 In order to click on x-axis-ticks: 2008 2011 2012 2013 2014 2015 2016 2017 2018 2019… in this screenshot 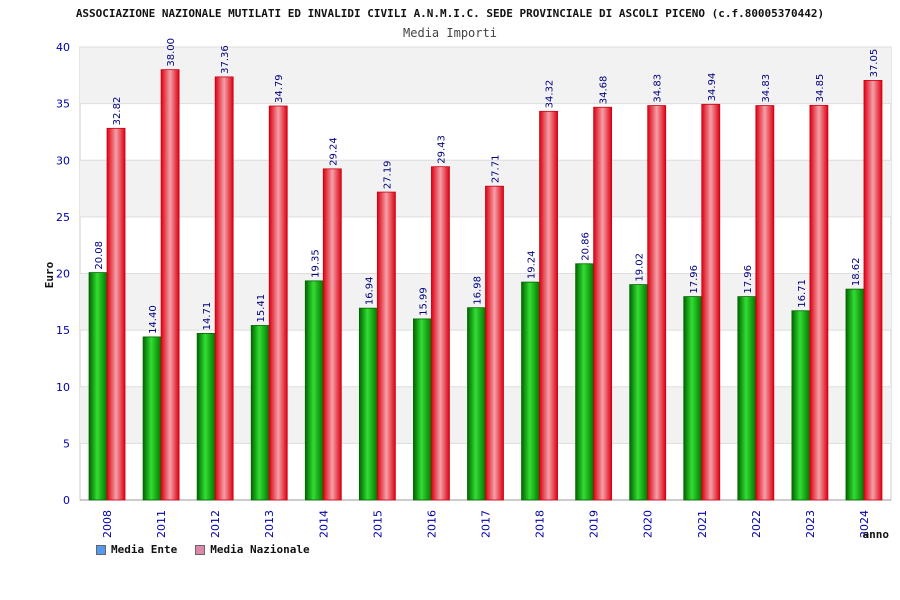, I will do `click(486, 524)`.